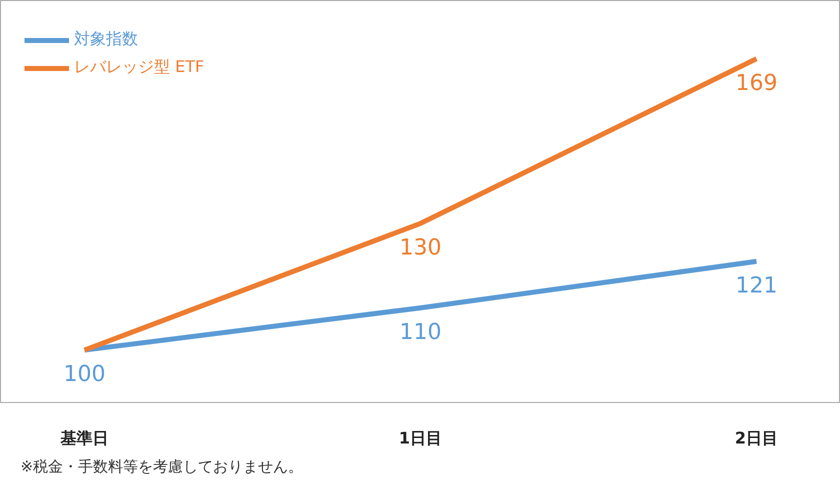  Describe the element at coordinates (421, 332) in the screenshot. I see `data-label: 110` at that location.